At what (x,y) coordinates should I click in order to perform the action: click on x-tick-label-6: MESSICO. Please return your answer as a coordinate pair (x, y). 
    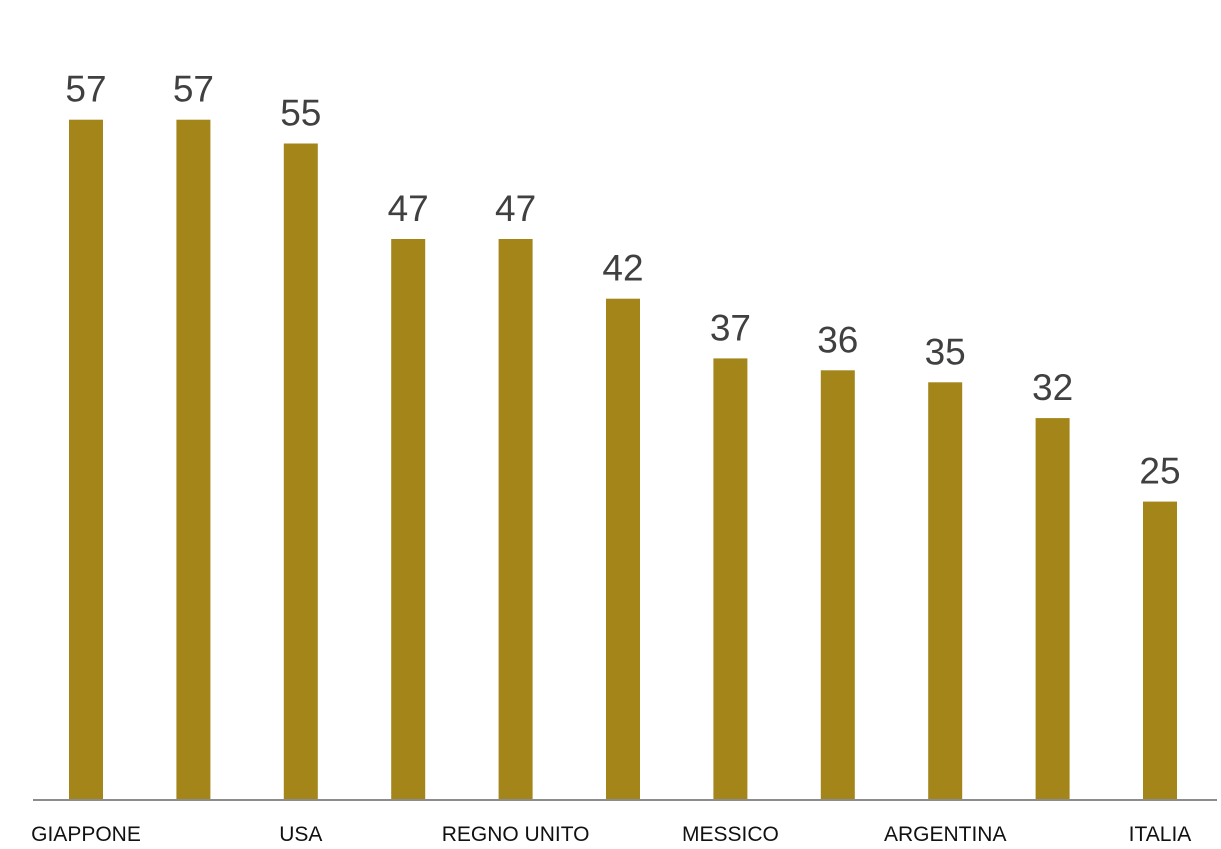
    Looking at the image, I should click on (730, 834).